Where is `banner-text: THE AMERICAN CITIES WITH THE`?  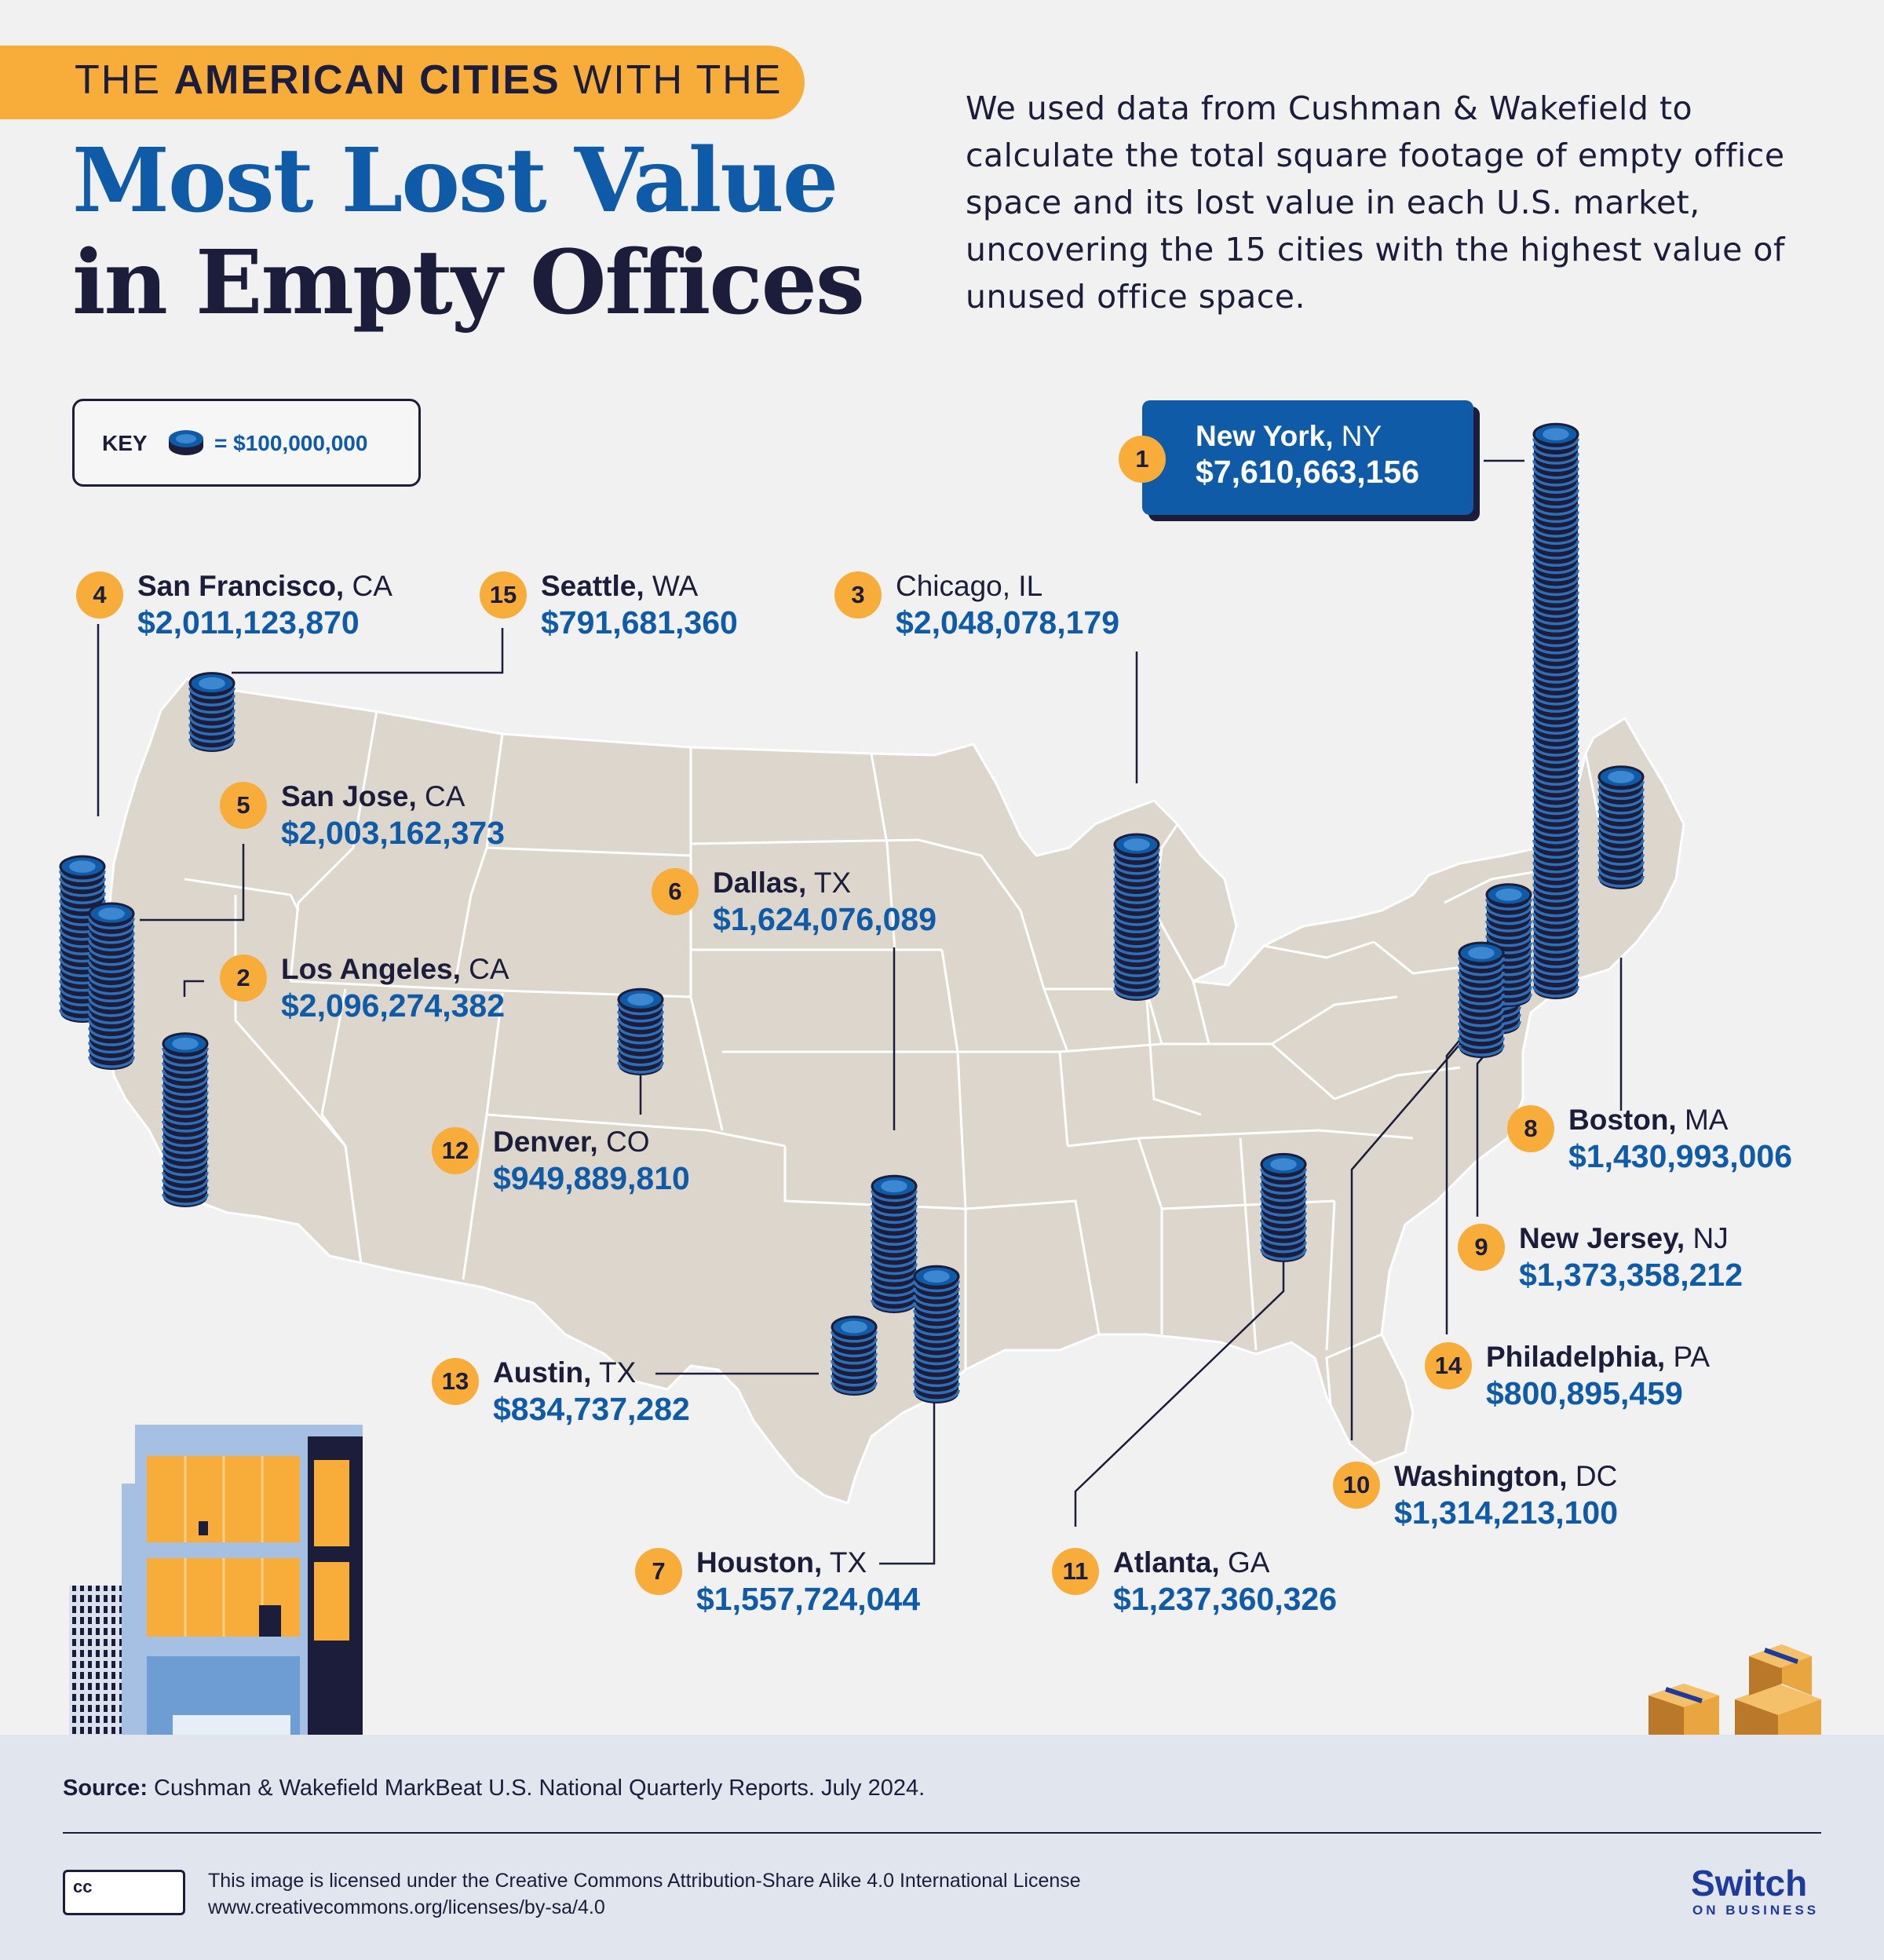
banner-text: THE AMERICAN CITIES WITH THE is located at coordinates (429, 81).